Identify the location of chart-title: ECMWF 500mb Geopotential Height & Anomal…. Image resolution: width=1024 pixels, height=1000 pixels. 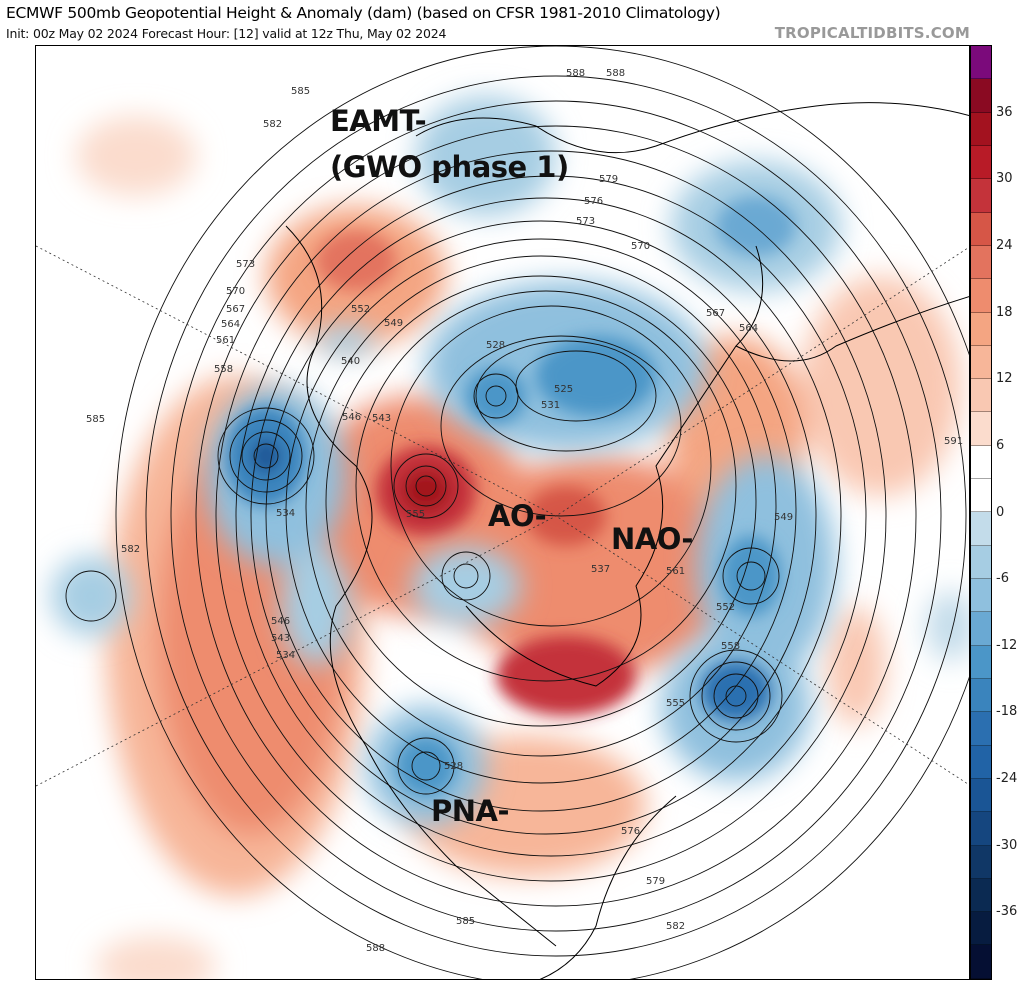
(363, 13).